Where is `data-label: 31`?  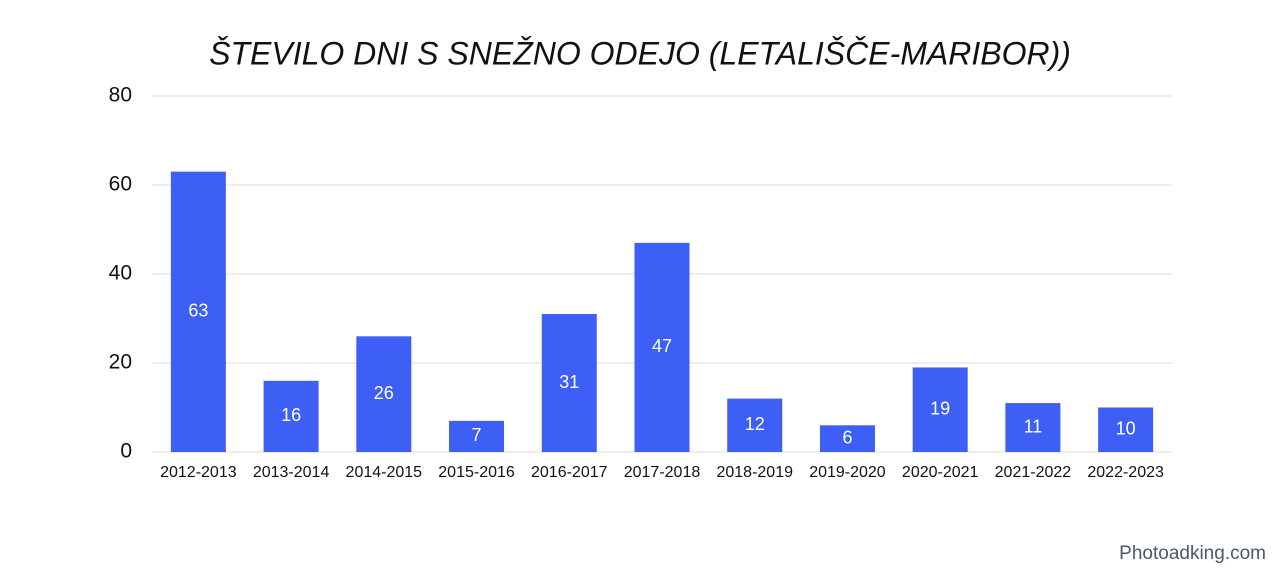 data-label: 31 is located at coordinates (569, 382).